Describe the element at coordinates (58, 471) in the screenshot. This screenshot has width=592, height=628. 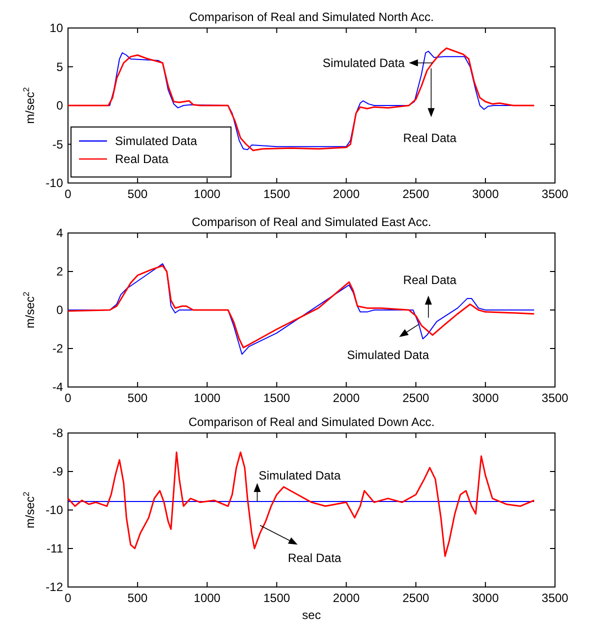
I see `y-tick-label: -9` at that location.